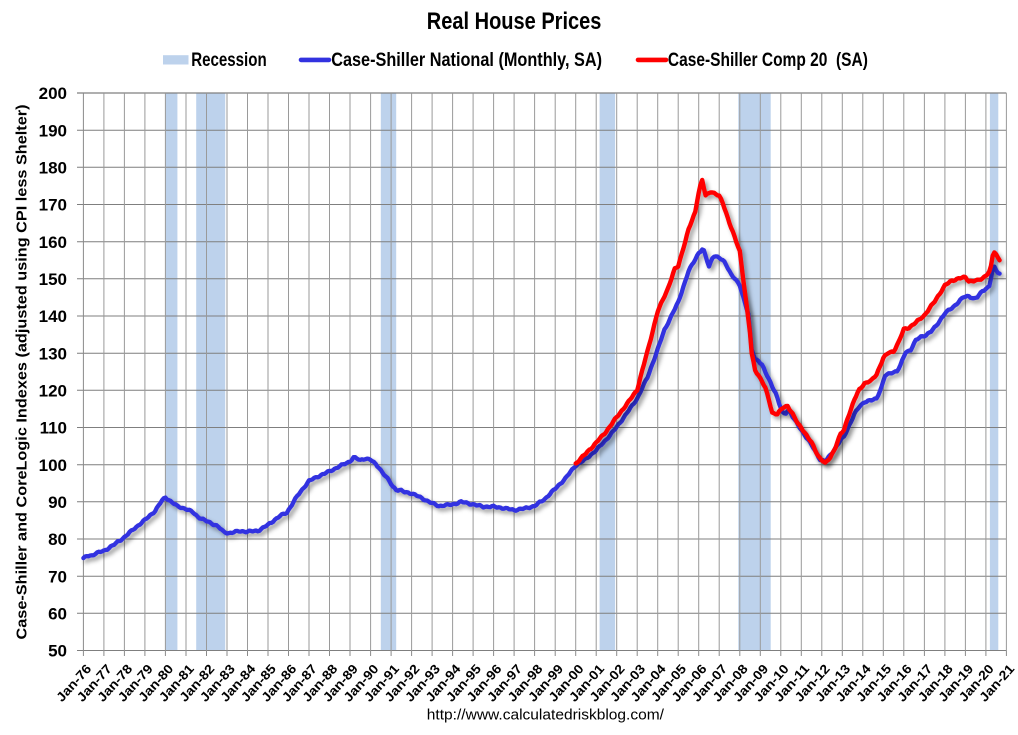 Image resolution: width=1018 pixels, height=735 pixels. I want to click on svg-text: 140, so click(53, 316).